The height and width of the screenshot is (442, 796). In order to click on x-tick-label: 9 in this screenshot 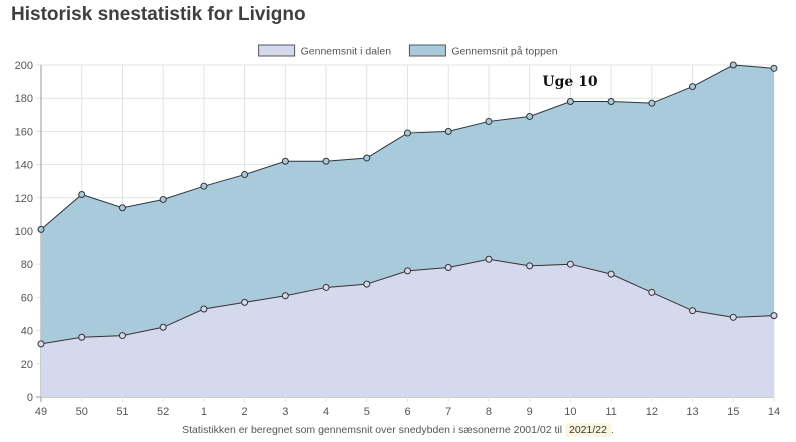, I will do `click(530, 412)`.